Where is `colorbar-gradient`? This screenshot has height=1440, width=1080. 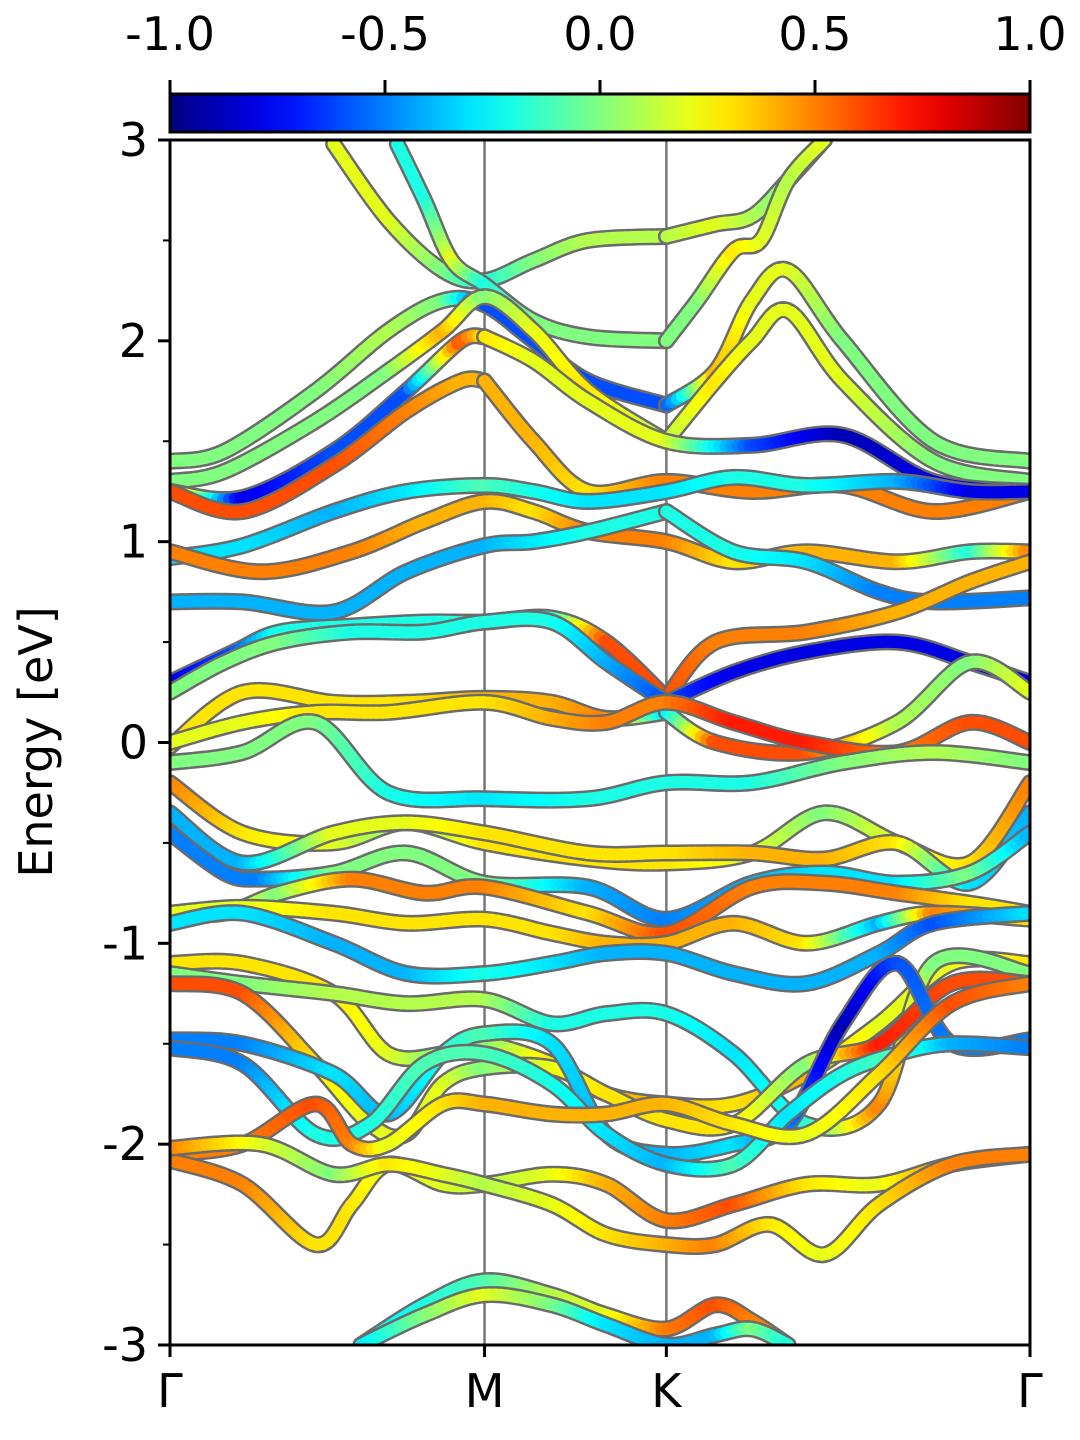
colorbar-gradient is located at coordinates (600, 113).